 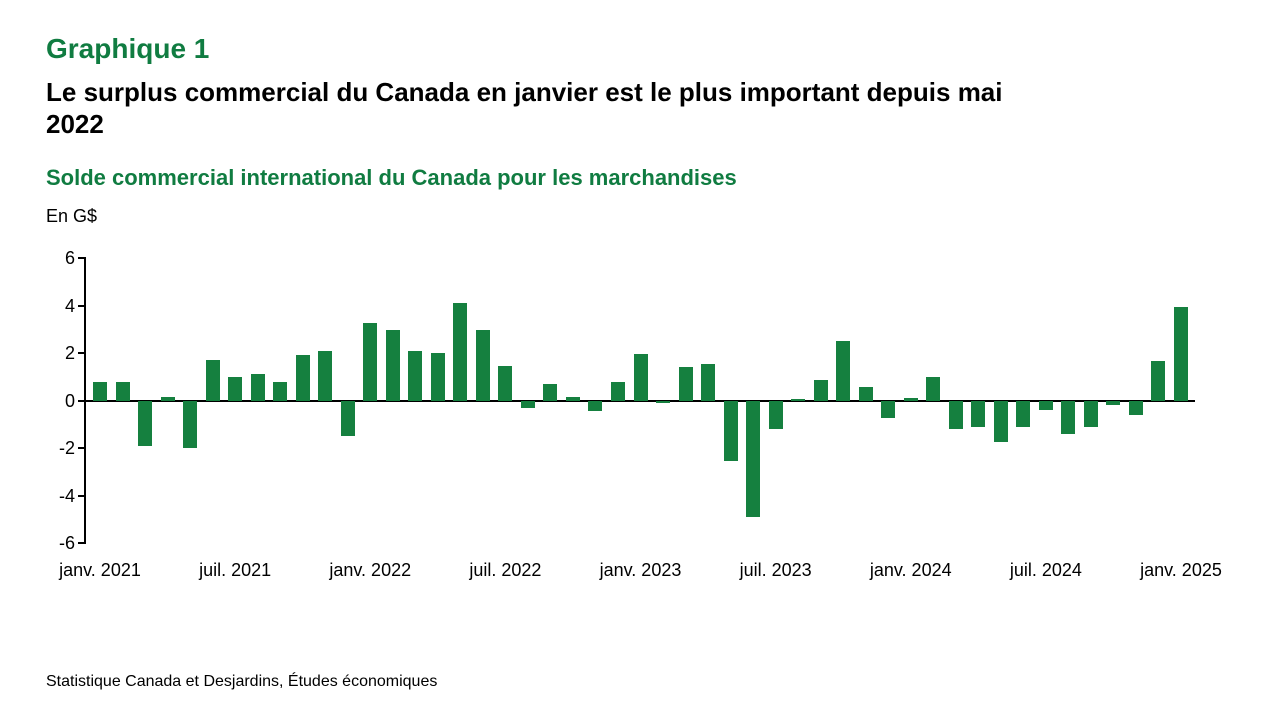 I want to click on x-tick-label: janv. 2022, so click(x=370, y=570).